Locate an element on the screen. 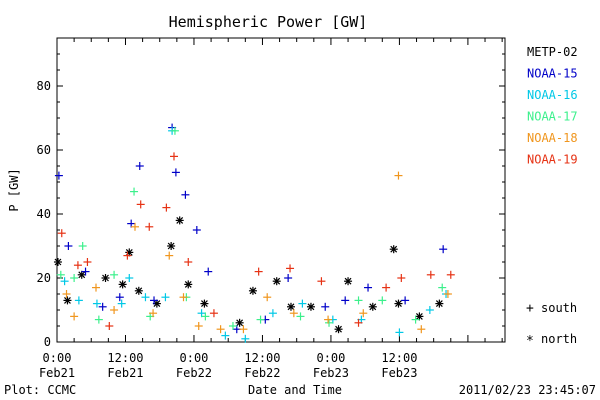  y-tick-label: 20 is located at coordinates (44, 278).